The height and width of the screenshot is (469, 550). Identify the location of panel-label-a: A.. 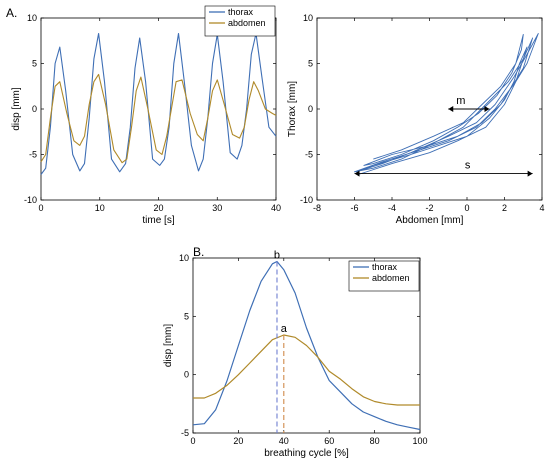
(11, 13).